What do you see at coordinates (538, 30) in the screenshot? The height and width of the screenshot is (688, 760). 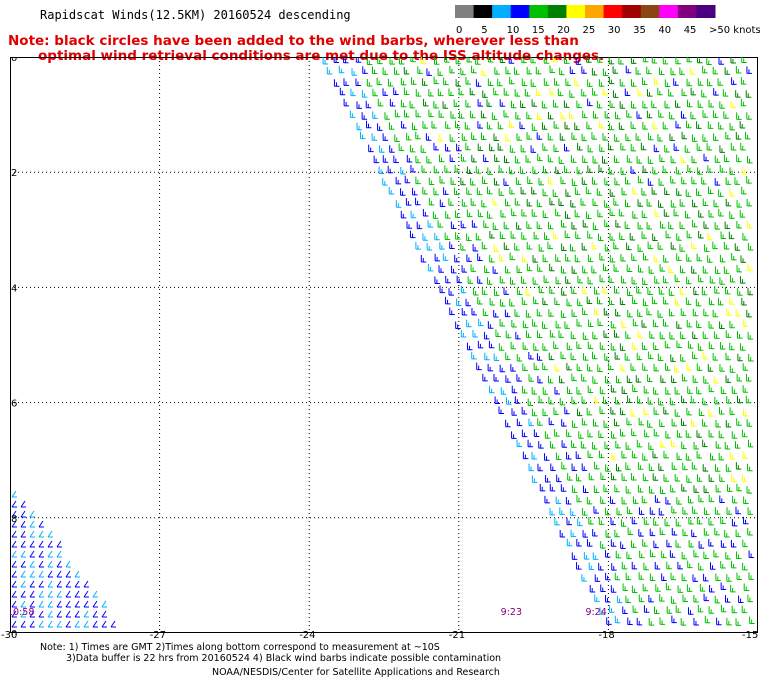 I see `legend-label: 15` at bounding box center [538, 30].